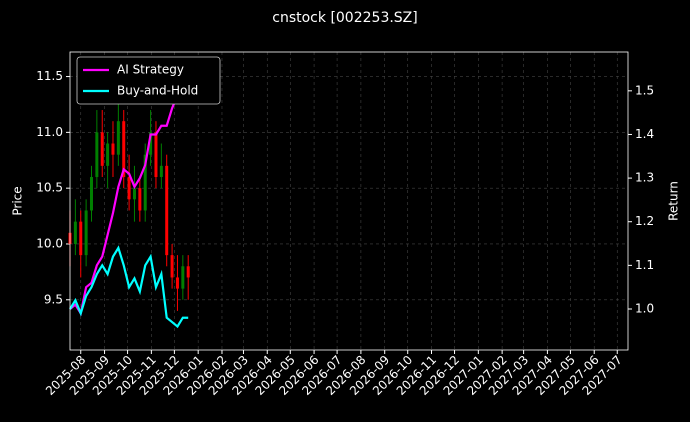 This screenshot has width=690, height=422. I want to click on y-tick-label: 10.5, so click(49, 188).